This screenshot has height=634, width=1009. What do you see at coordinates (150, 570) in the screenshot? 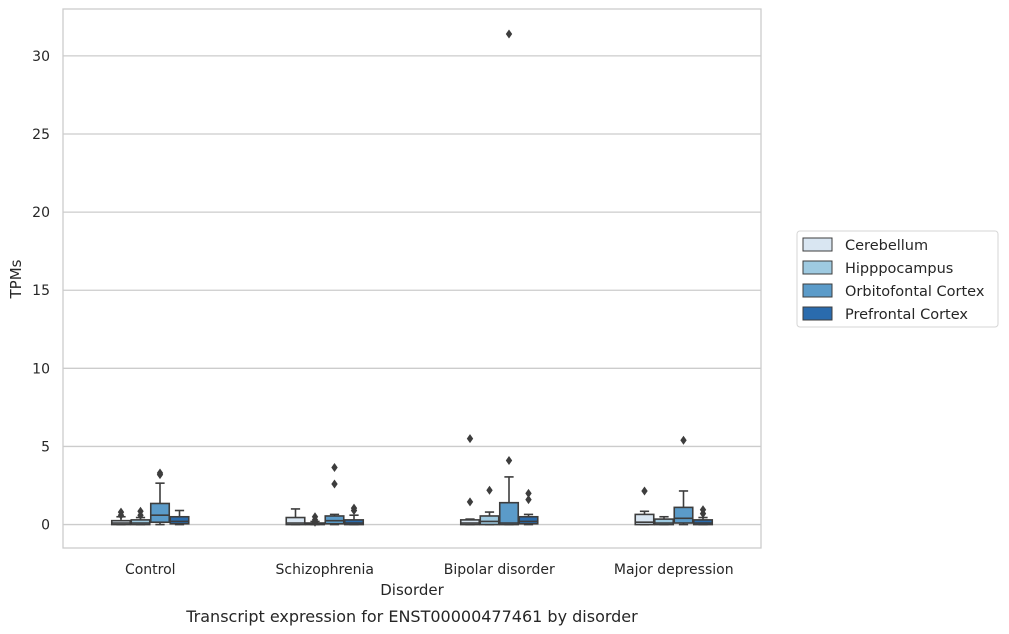
I see `x-tick-label: Control` at bounding box center [150, 570].